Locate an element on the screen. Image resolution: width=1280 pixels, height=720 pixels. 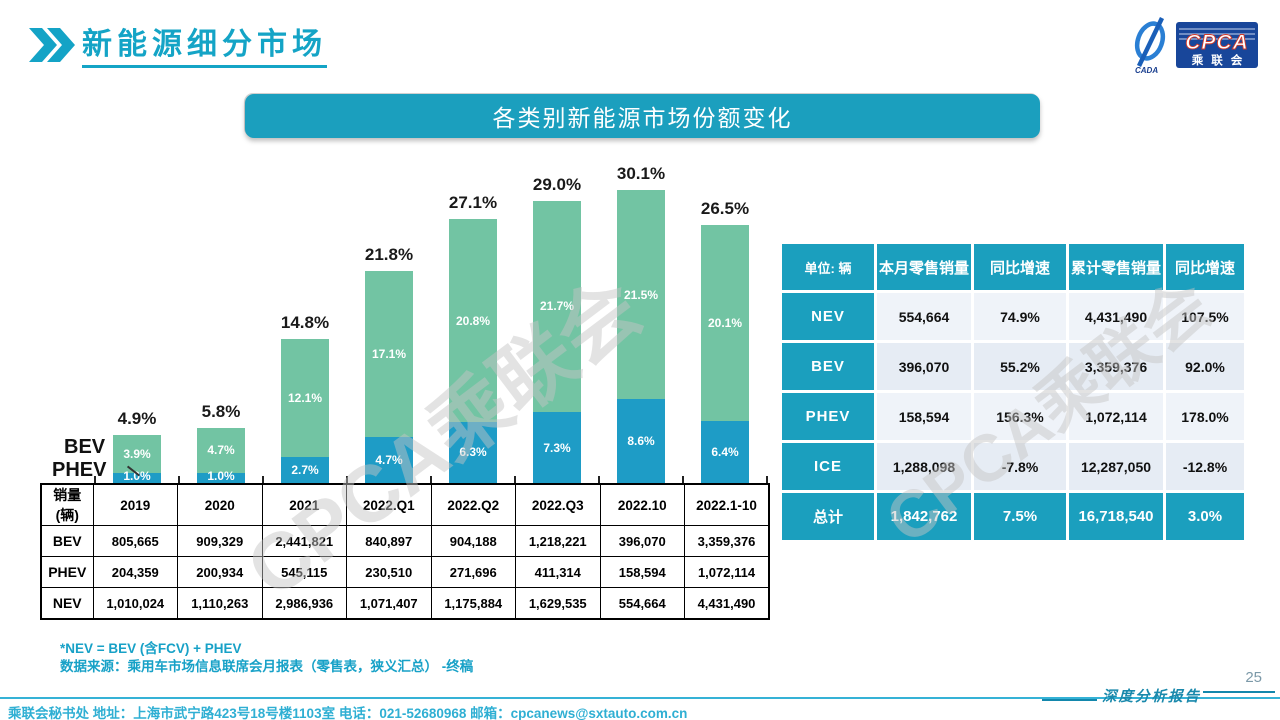
cpca-logo-graphic: CADA CPCA 乘联会 is located at coordinates (1196, 46).